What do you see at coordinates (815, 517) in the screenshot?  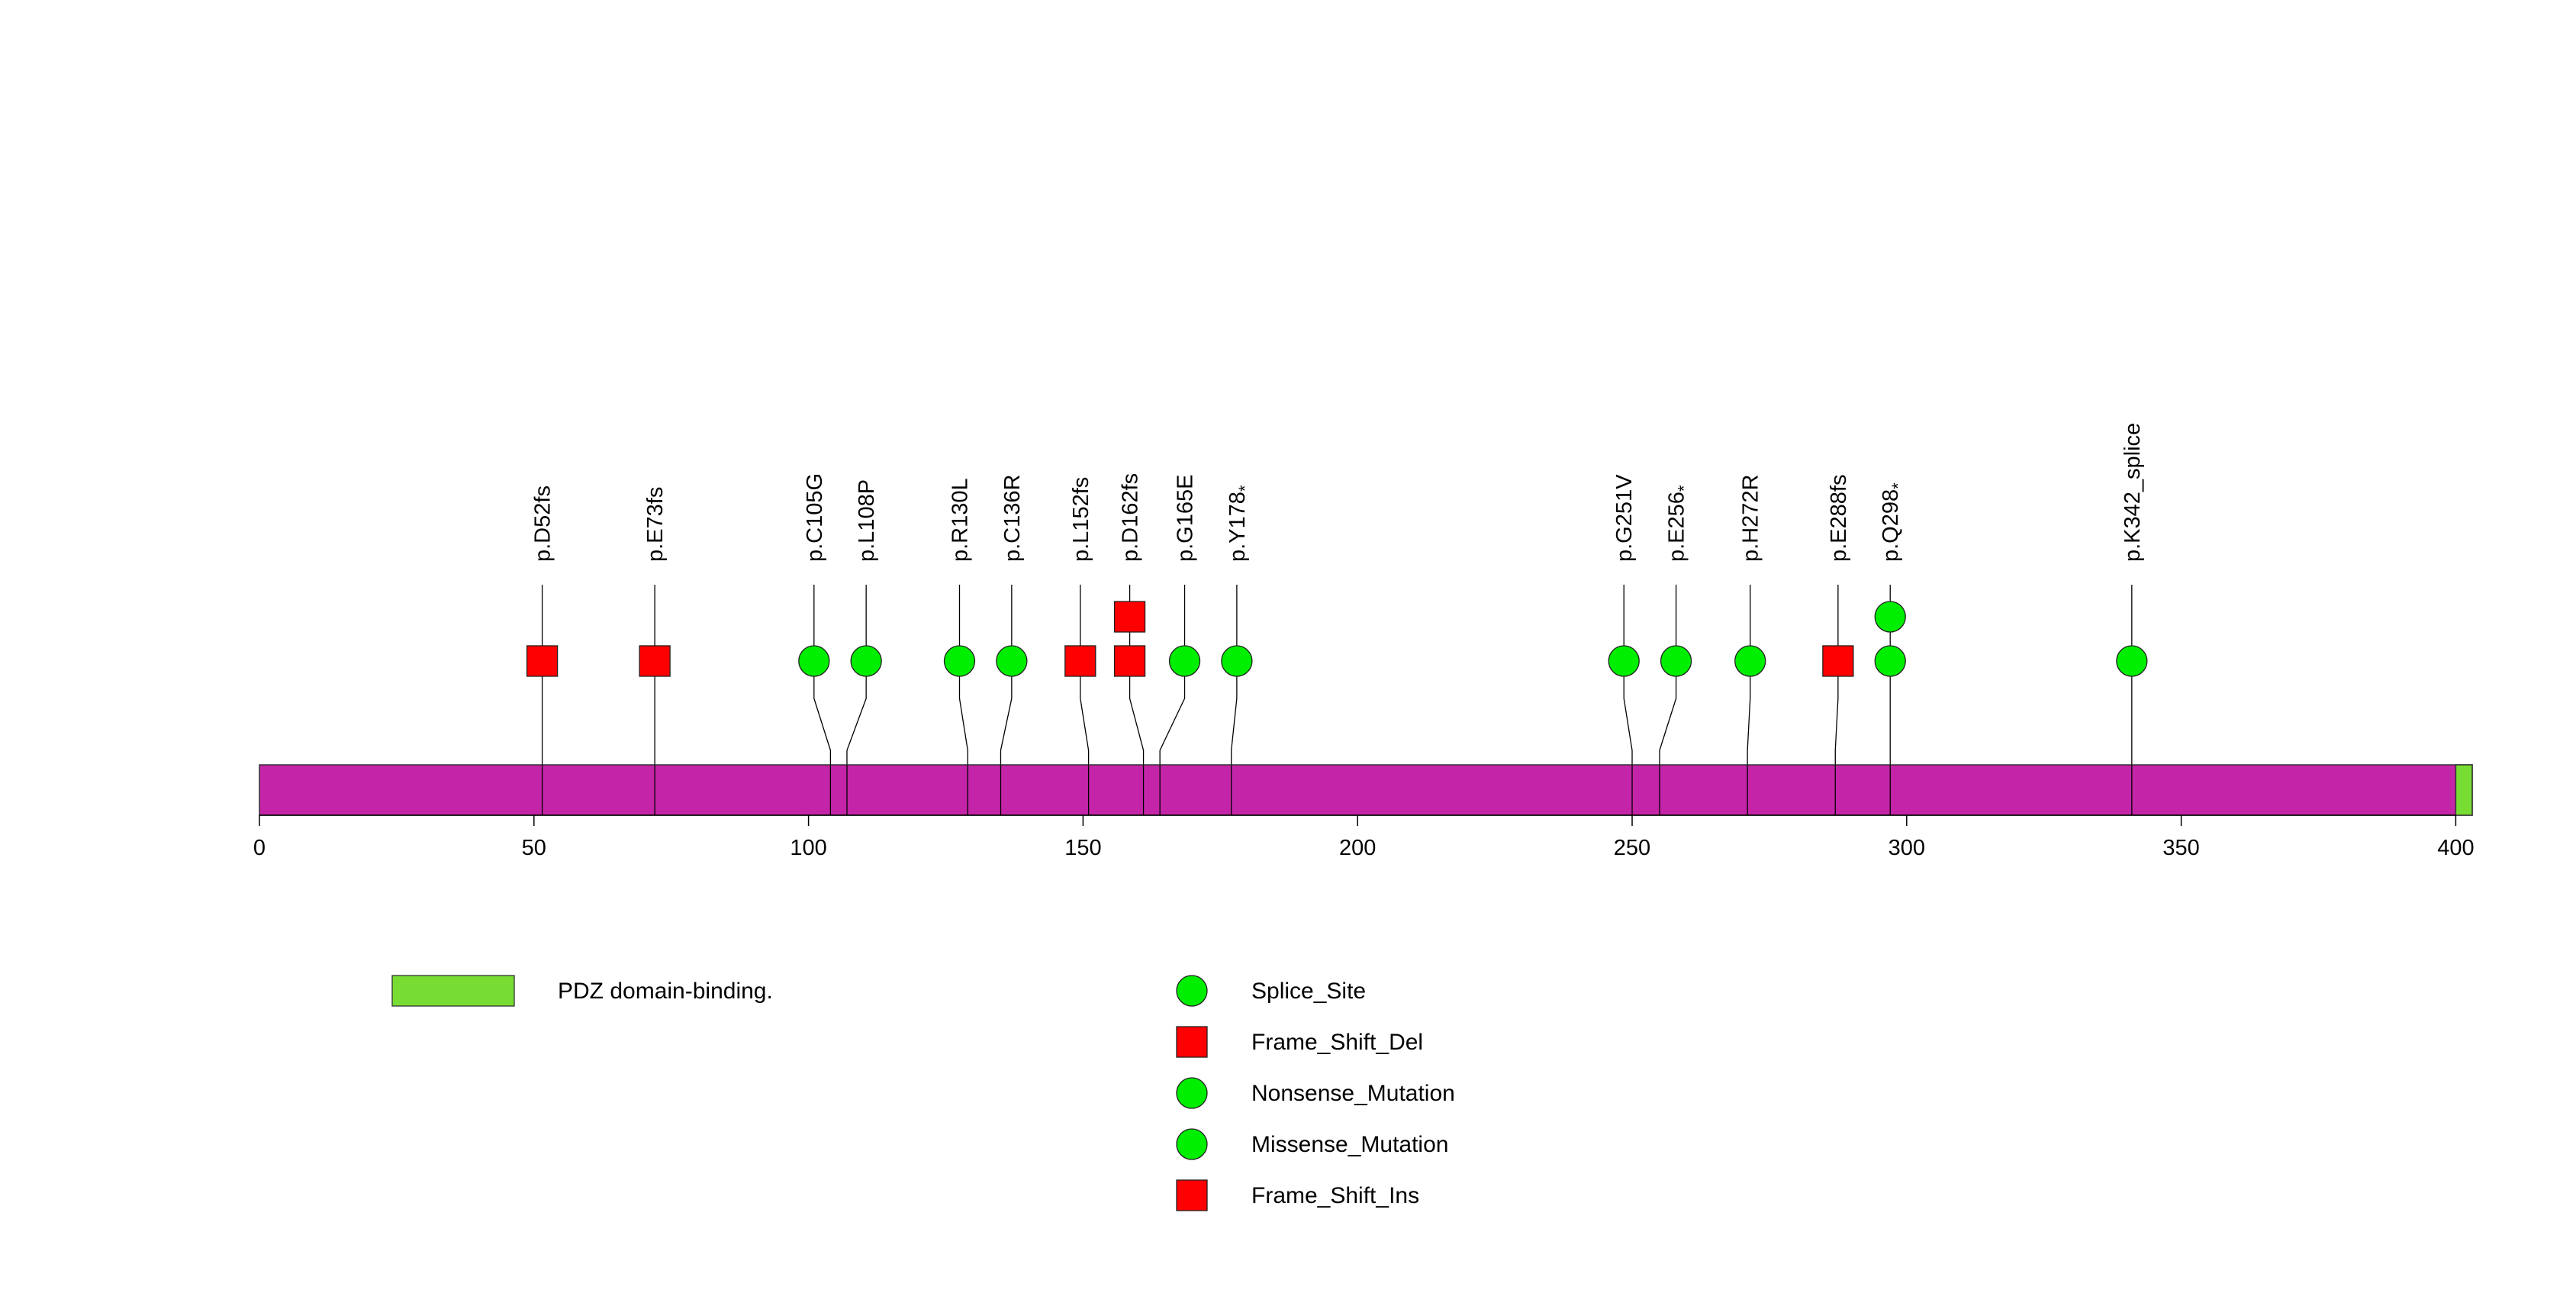 I see `mutation-label: p.C105G` at bounding box center [815, 517].